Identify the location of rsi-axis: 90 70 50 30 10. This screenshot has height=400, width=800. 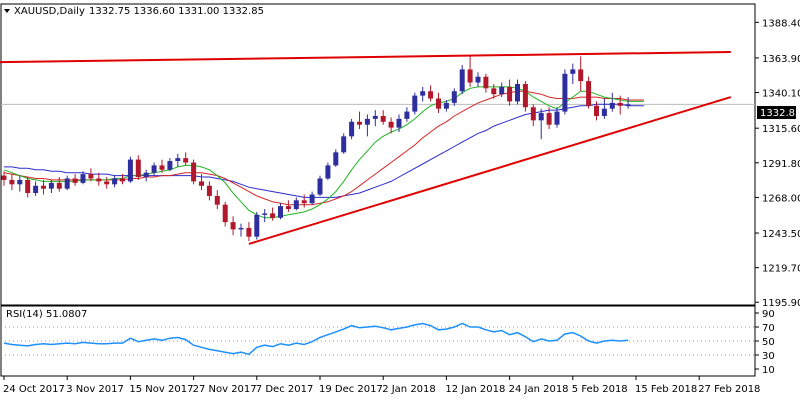
(765, 342).